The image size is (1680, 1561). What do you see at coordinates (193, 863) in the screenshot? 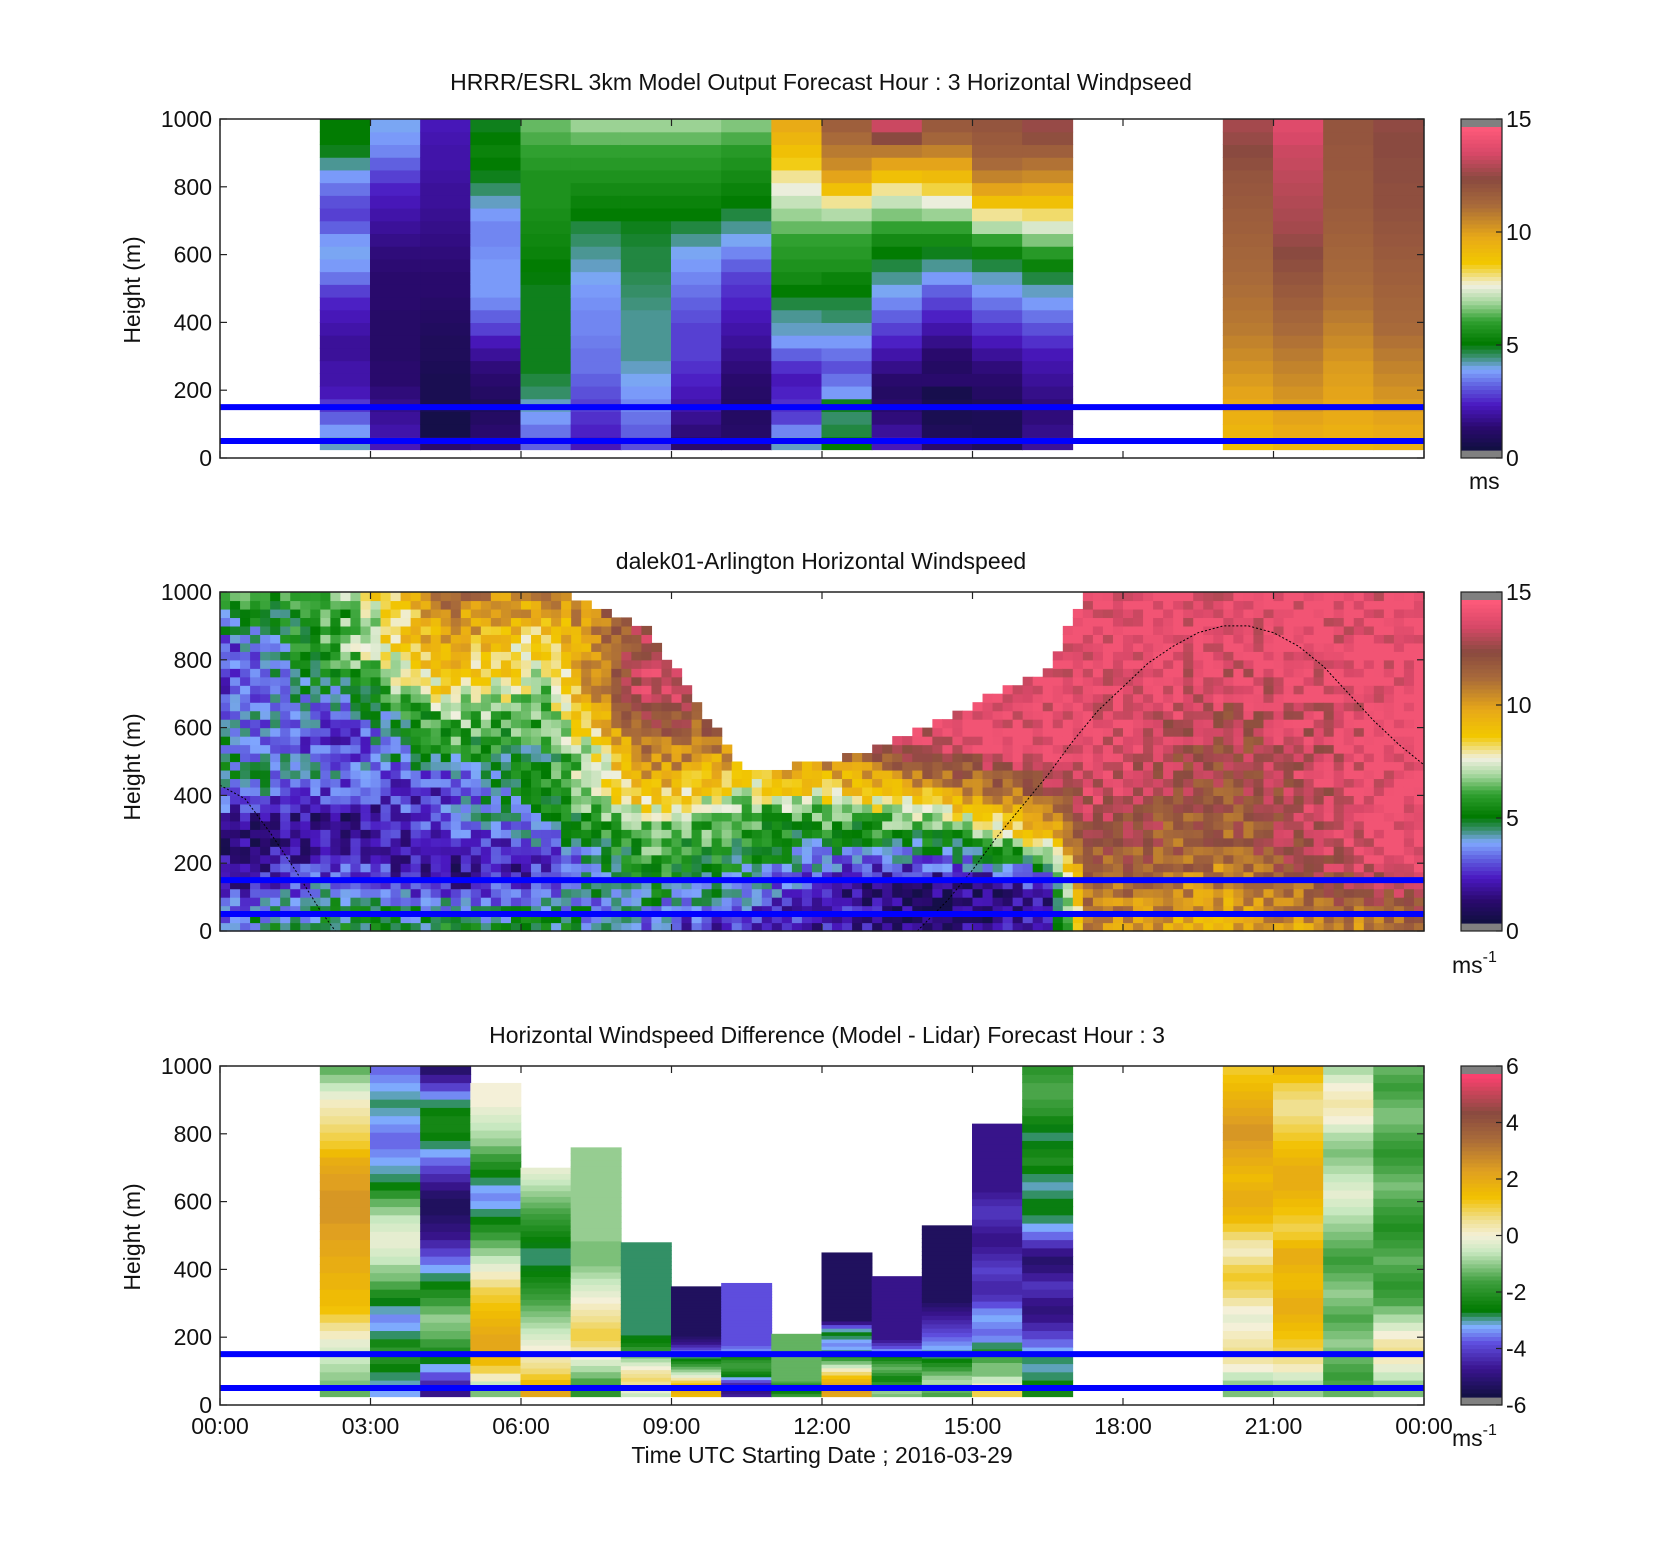
I see `y-tick-label: 200` at bounding box center [193, 863].